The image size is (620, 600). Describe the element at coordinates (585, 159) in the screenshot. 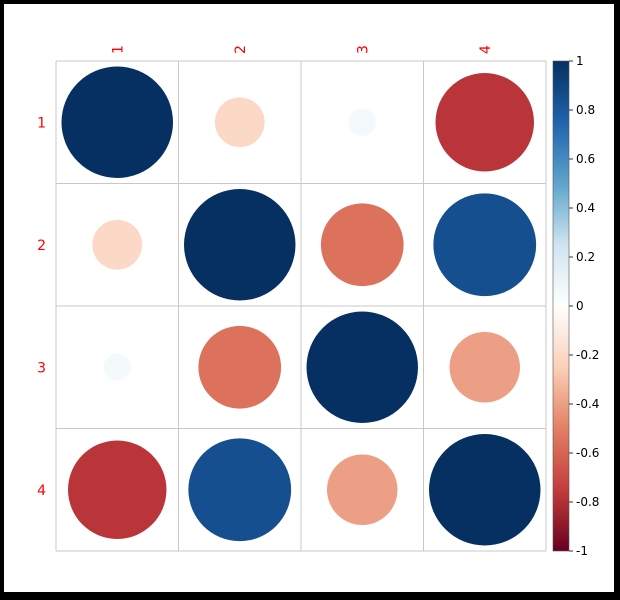

I see `colorbar-tick-label: 0.6` at that location.